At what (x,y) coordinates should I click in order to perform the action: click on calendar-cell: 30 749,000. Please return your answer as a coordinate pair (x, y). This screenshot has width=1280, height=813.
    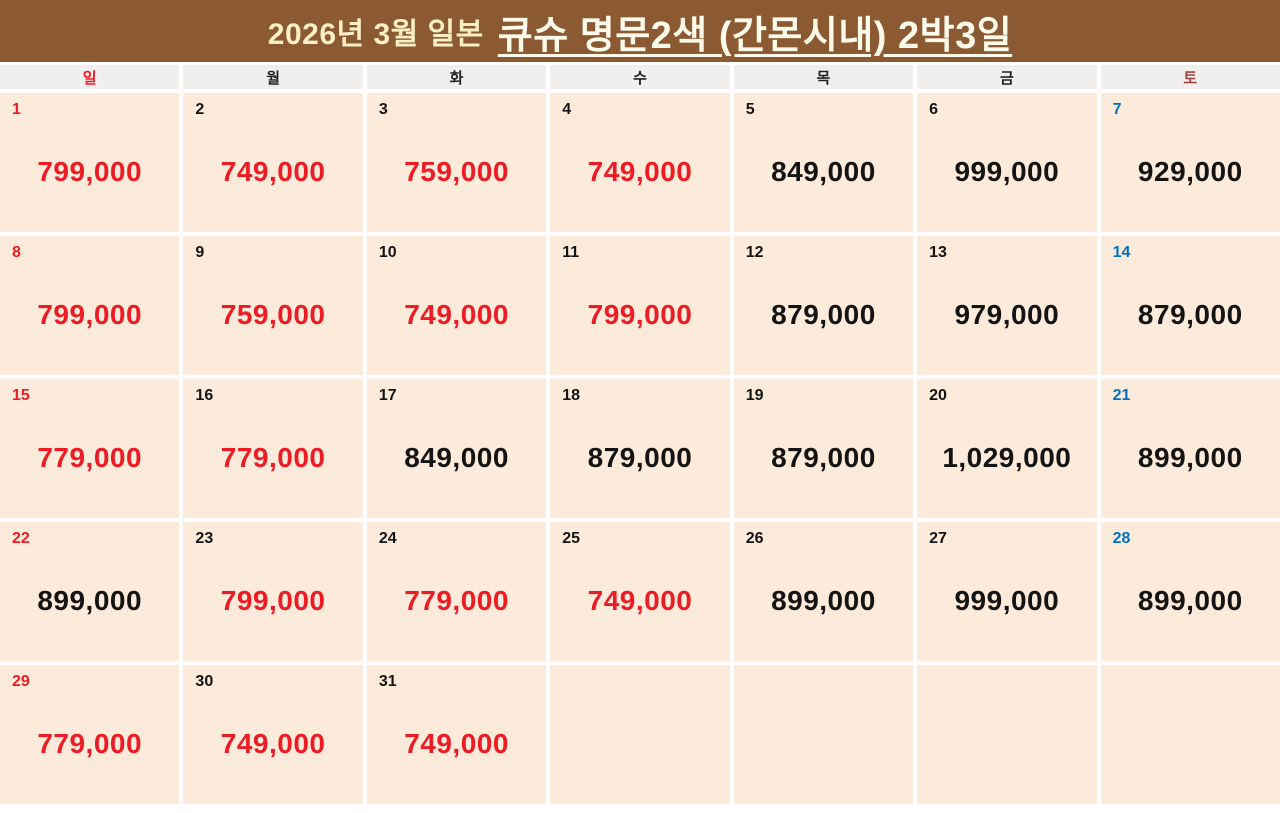
    Looking at the image, I should click on (273, 734).